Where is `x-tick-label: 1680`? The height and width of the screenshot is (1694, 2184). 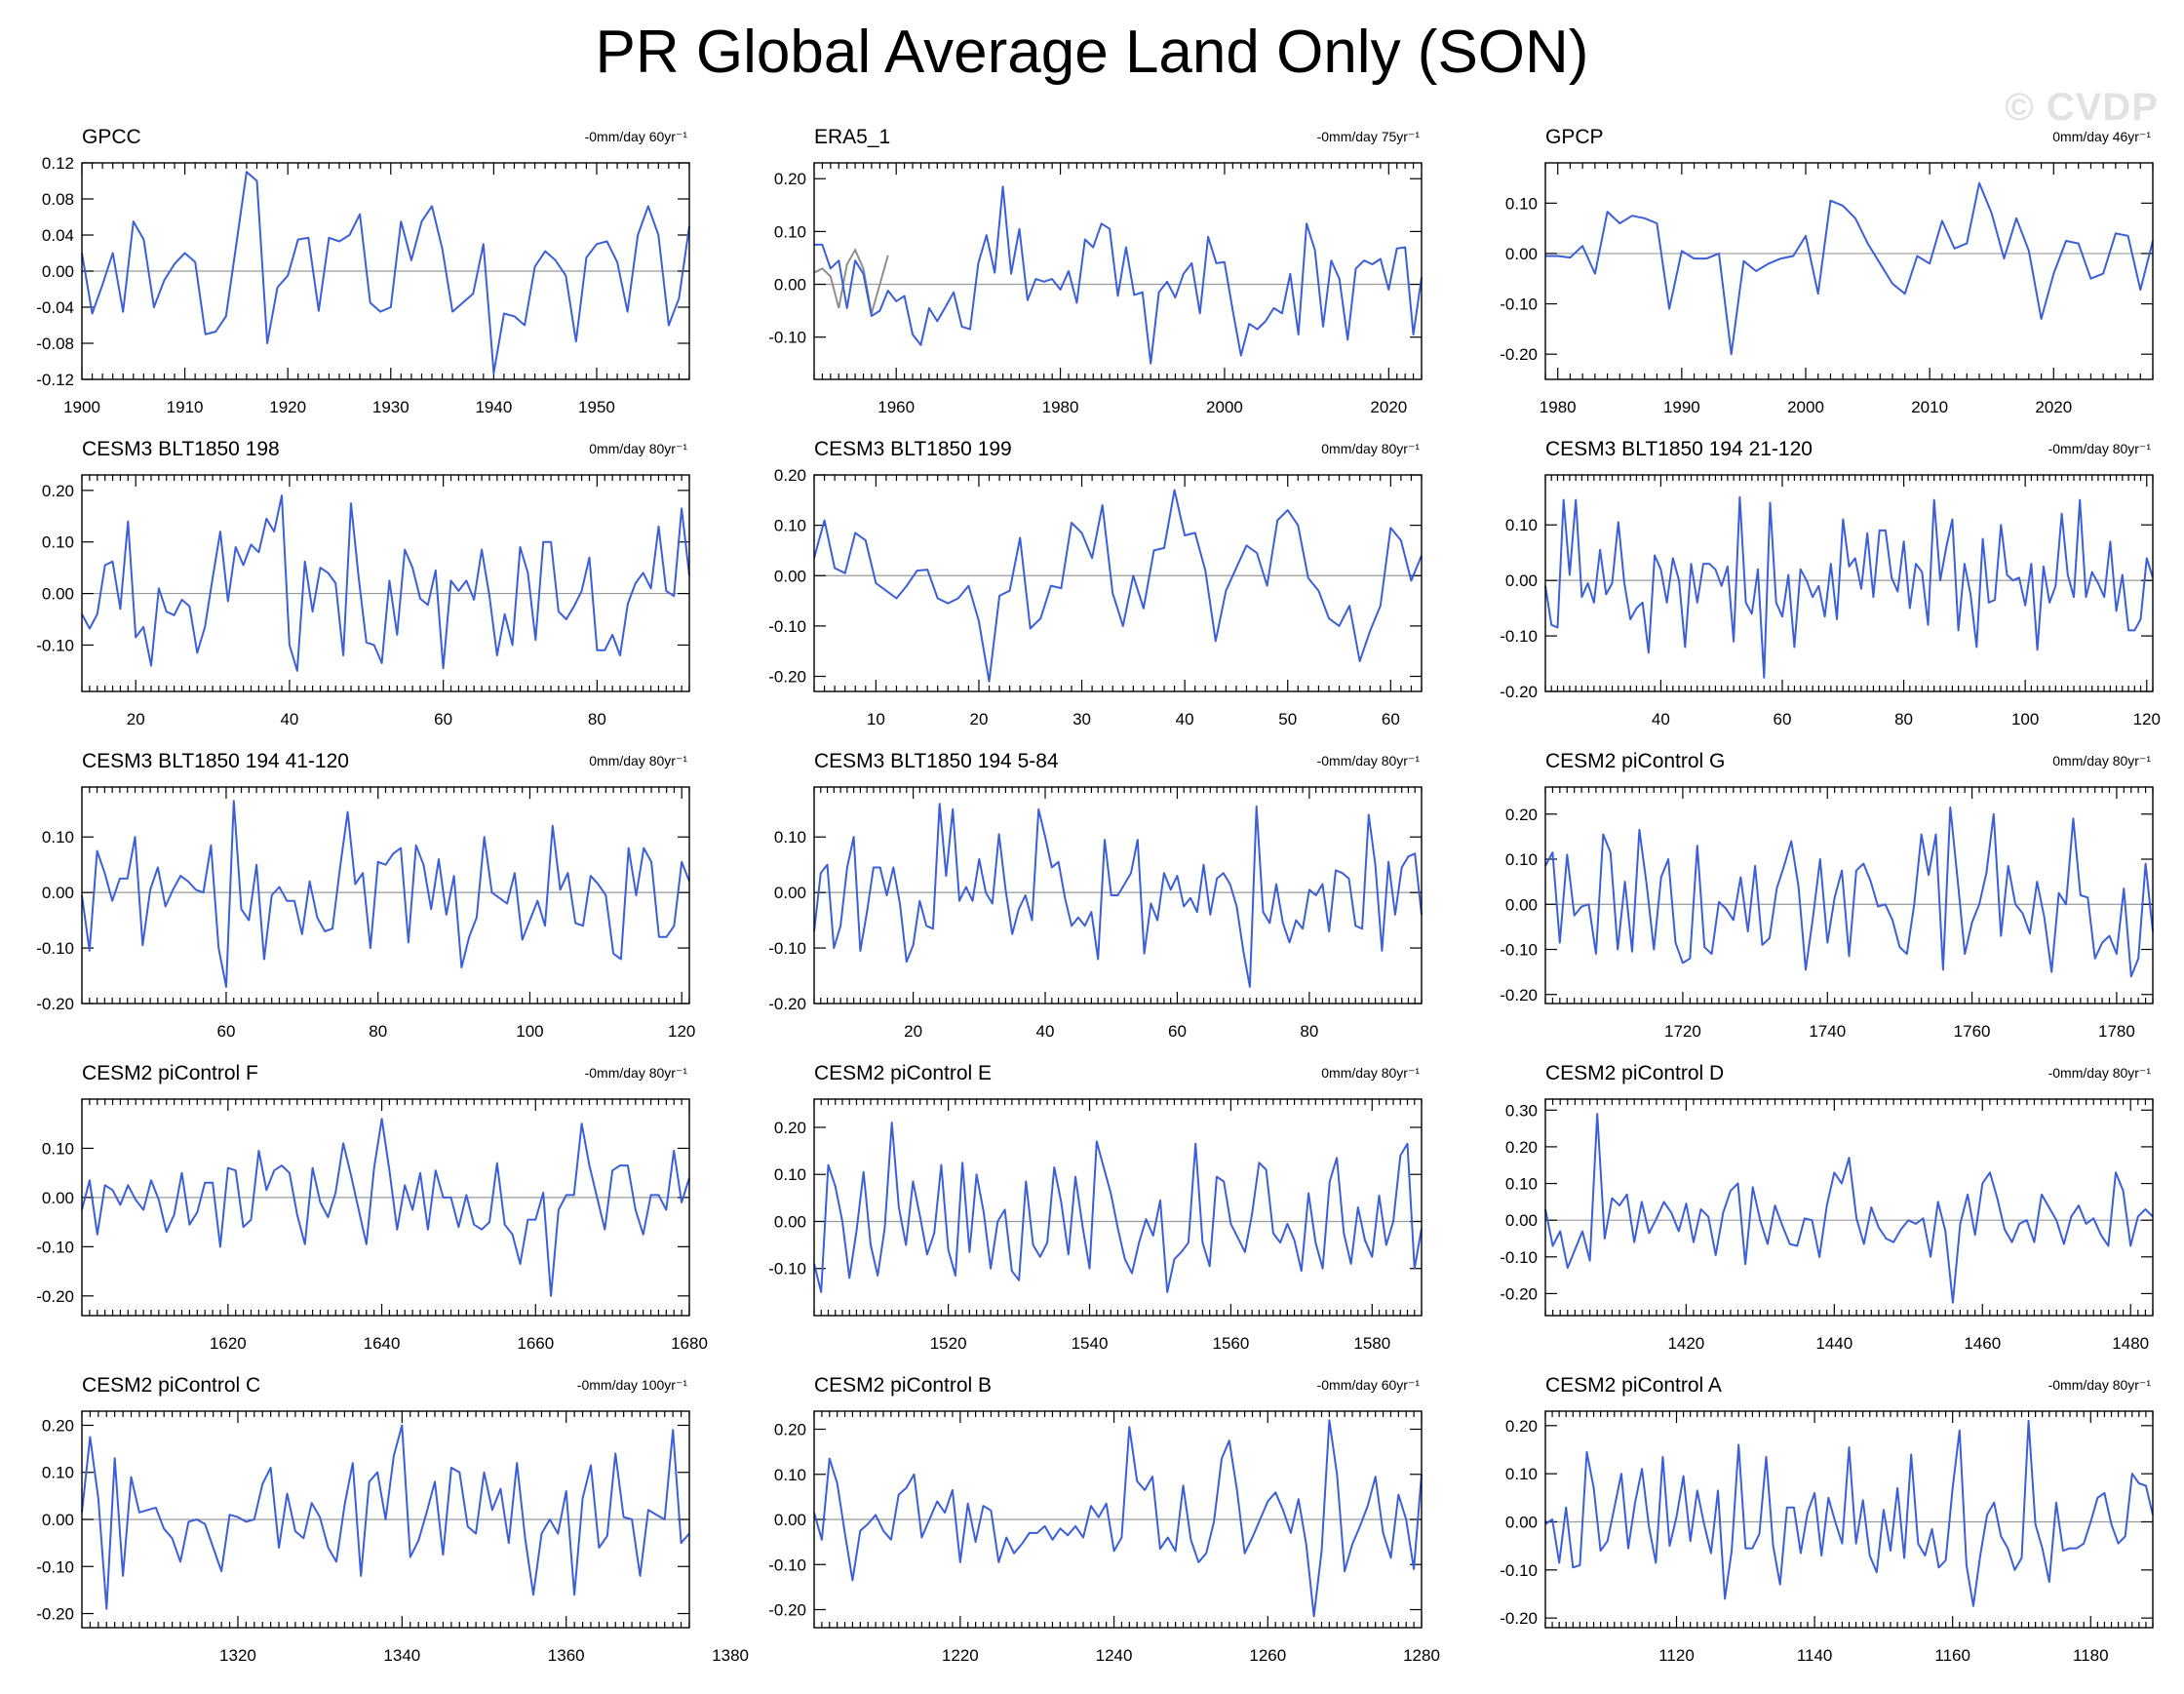
x-tick-label: 1680 is located at coordinates (689, 1343).